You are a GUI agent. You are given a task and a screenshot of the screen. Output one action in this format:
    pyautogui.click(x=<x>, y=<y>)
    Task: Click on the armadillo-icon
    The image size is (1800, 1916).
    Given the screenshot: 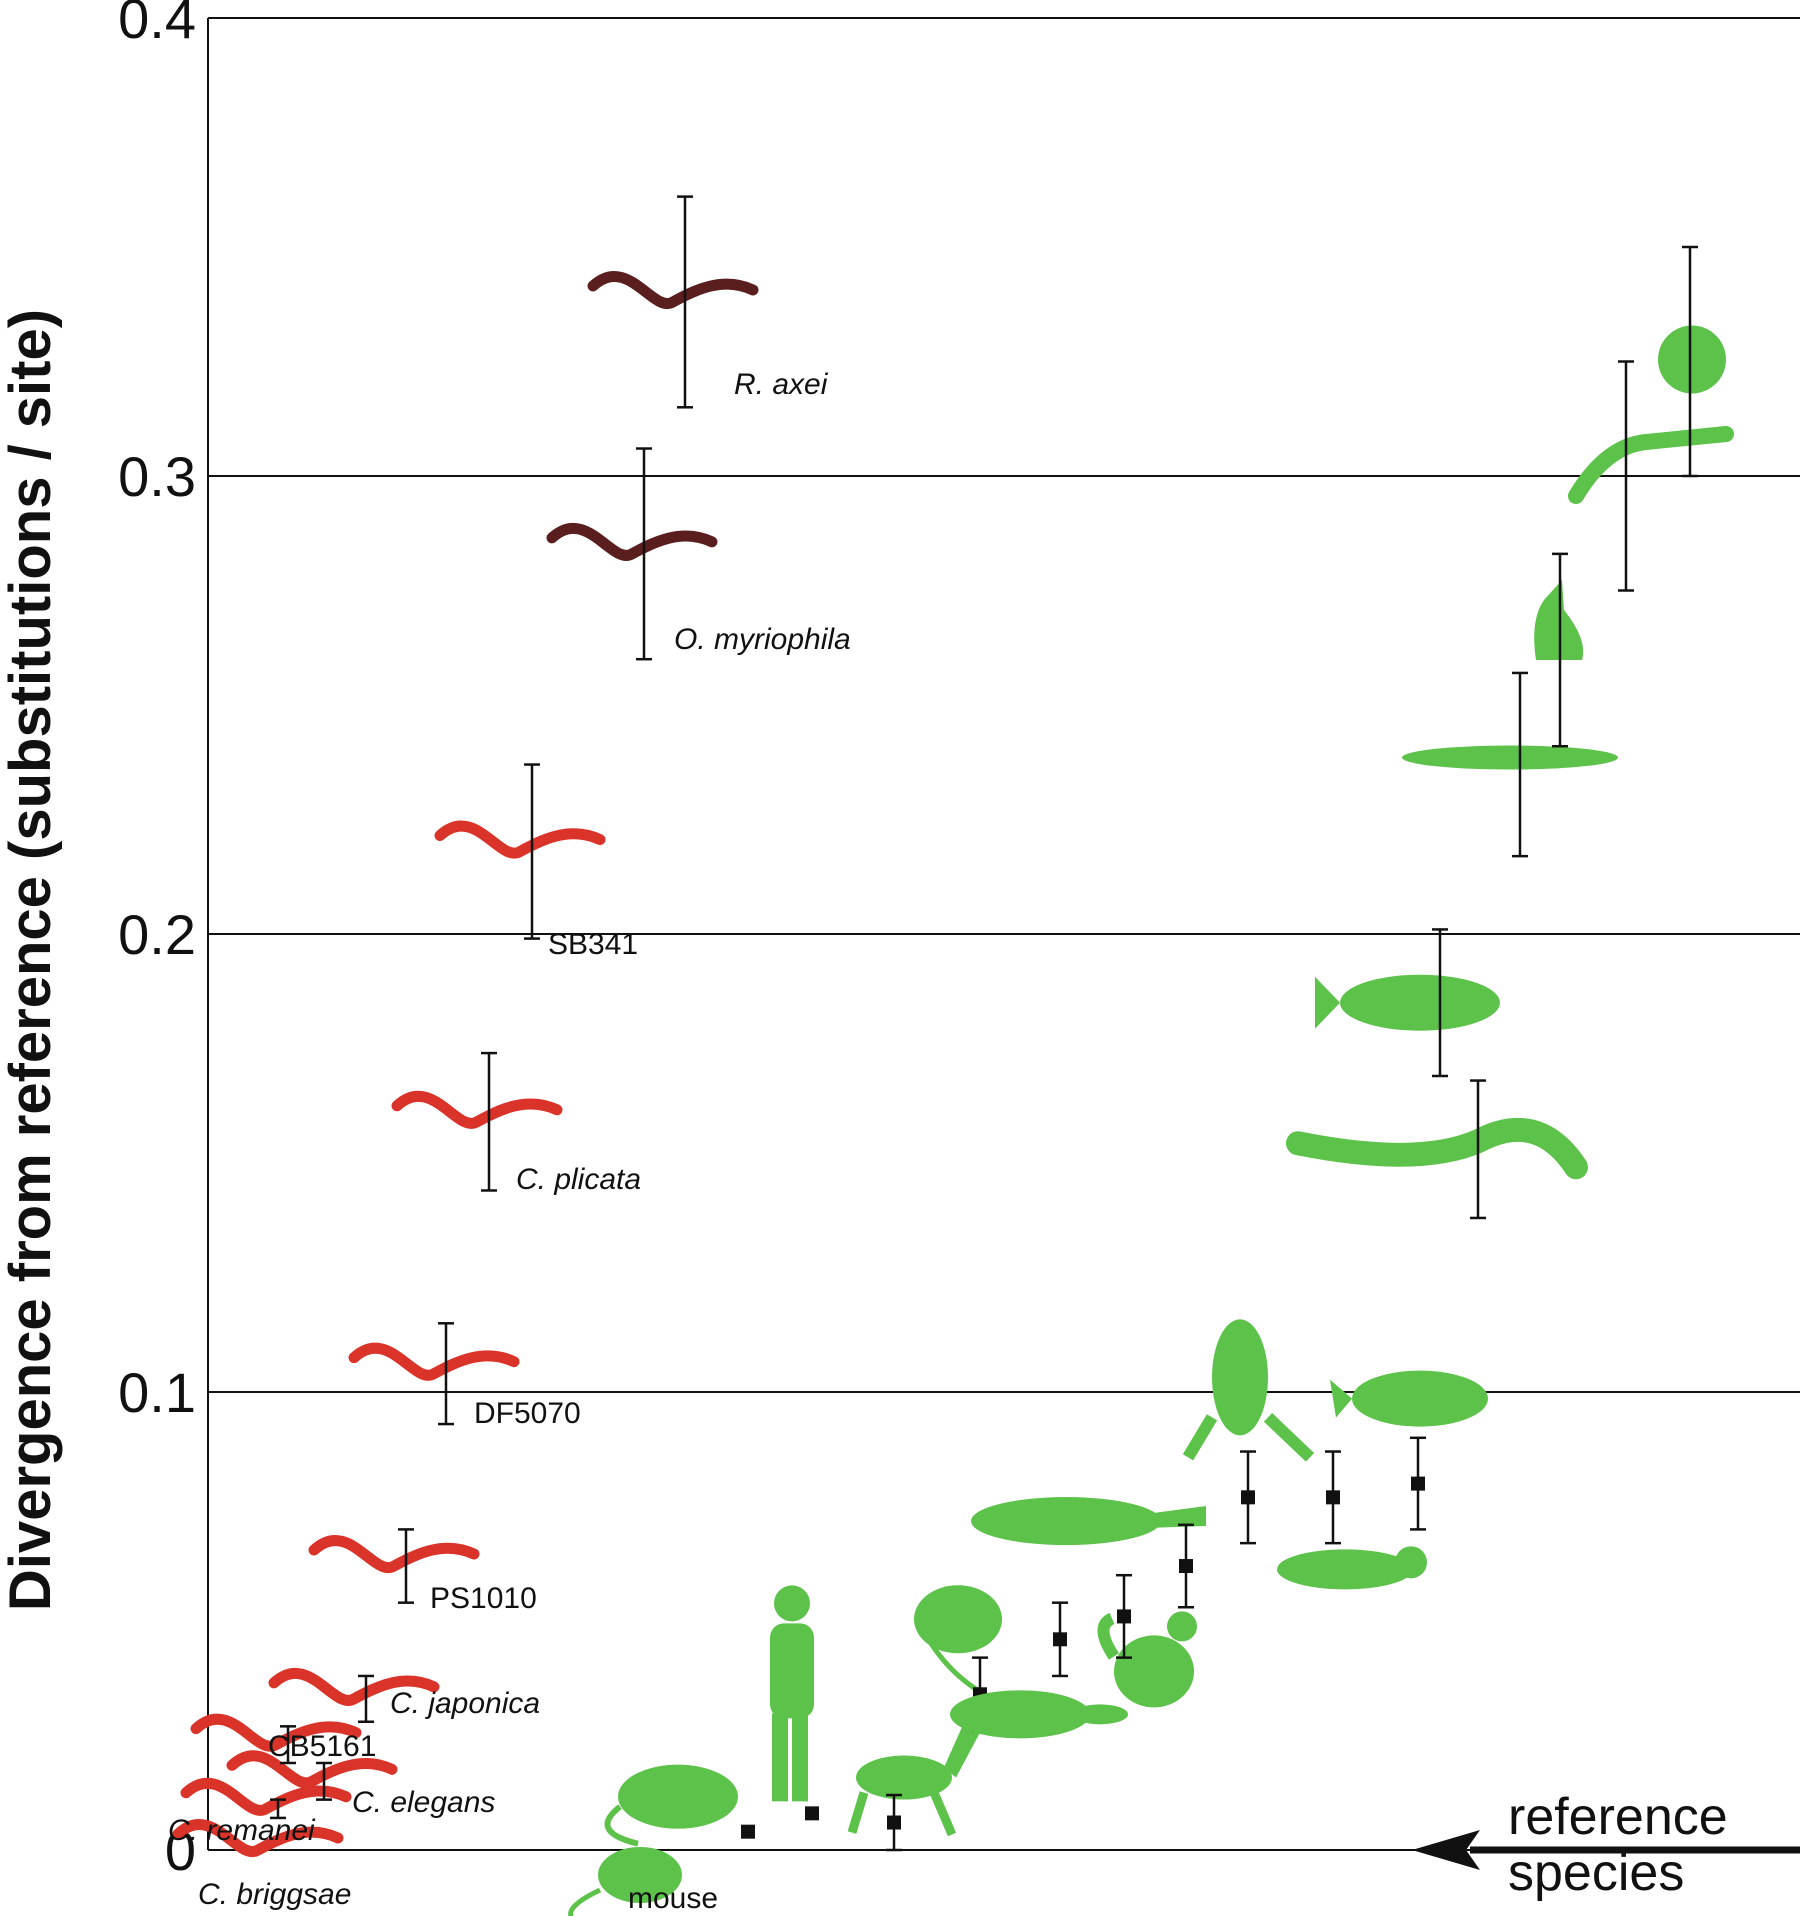 What is the action you would take?
    pyautogui.click(x=958, y=1619)
    